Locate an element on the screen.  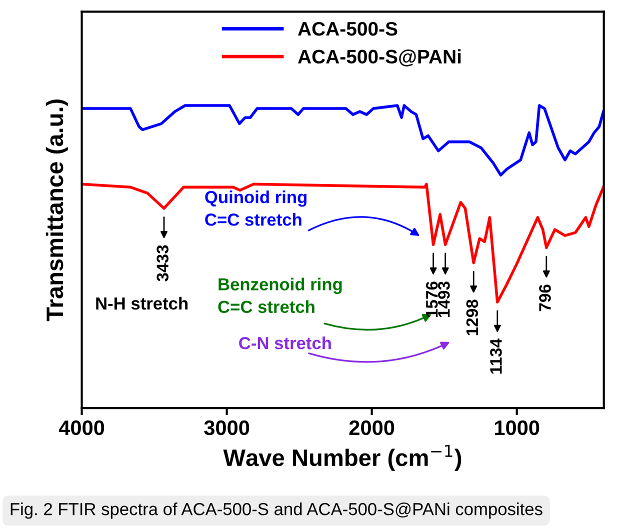
annotation: 1493 is located at coordinates (444, 299).